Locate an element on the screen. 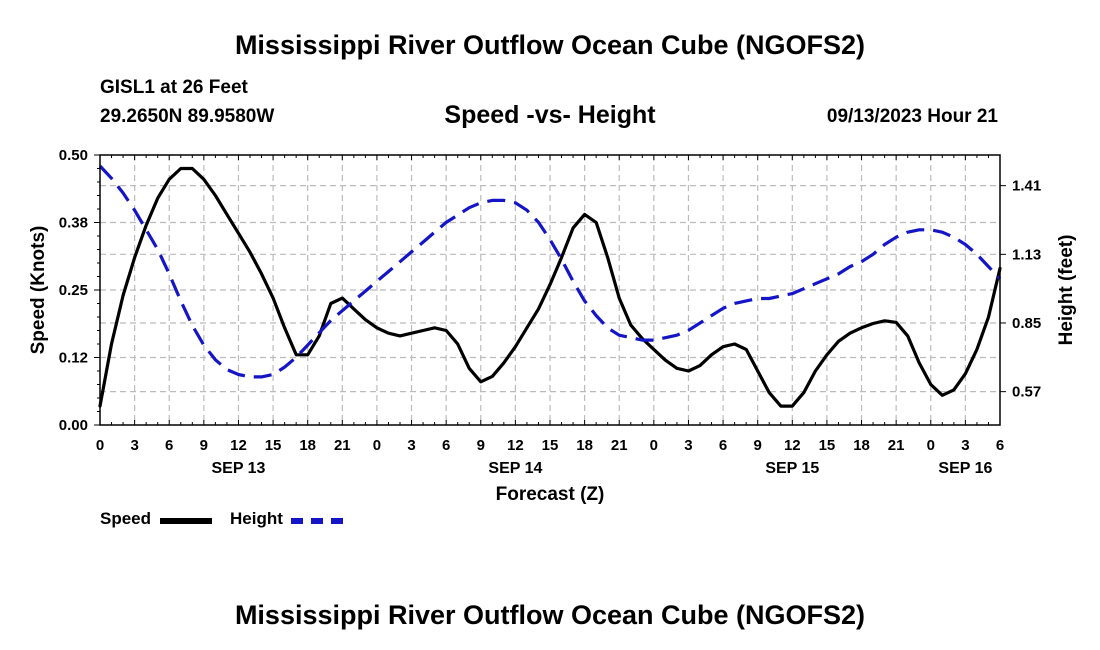 The image size is (1100, 650). y-right-tick-label: 0.85 is located at coordinates (1026, 323).